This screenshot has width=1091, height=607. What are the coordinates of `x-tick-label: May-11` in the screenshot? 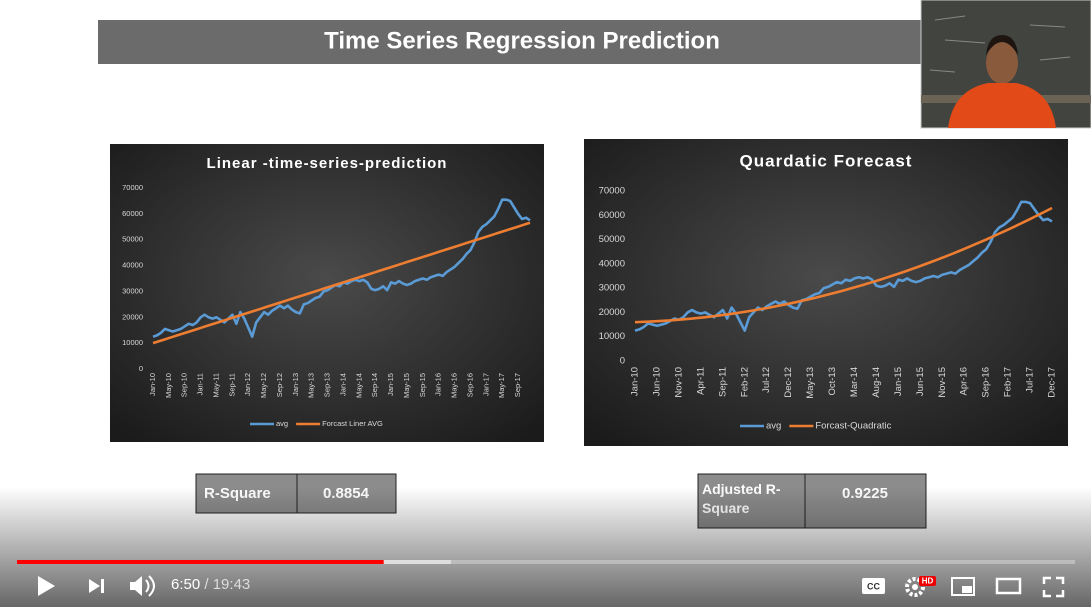 It's located at (215, 385).